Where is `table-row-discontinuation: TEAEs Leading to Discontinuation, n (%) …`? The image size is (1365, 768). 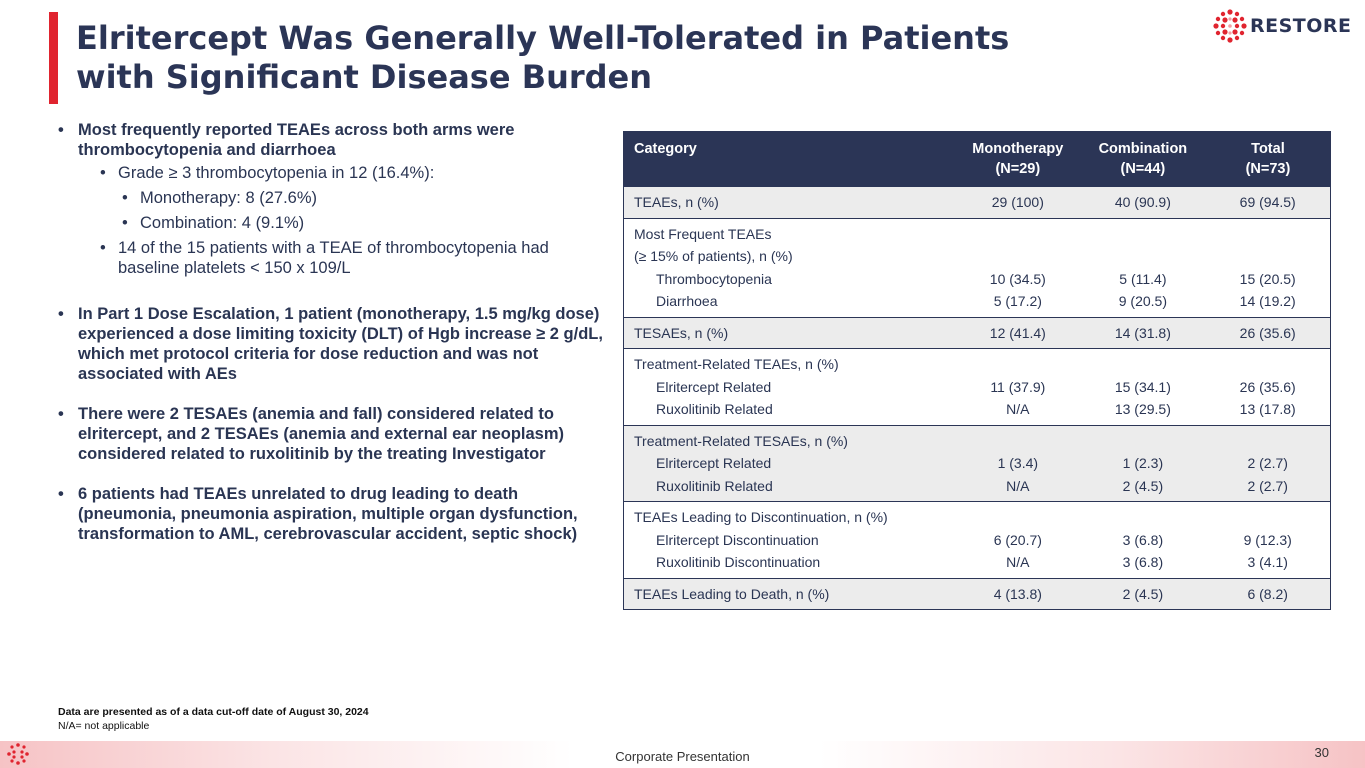 table-row-discontinuation: TEAEs Leading to Discontinuation, n (%) … is located at coordinates (977, 540).